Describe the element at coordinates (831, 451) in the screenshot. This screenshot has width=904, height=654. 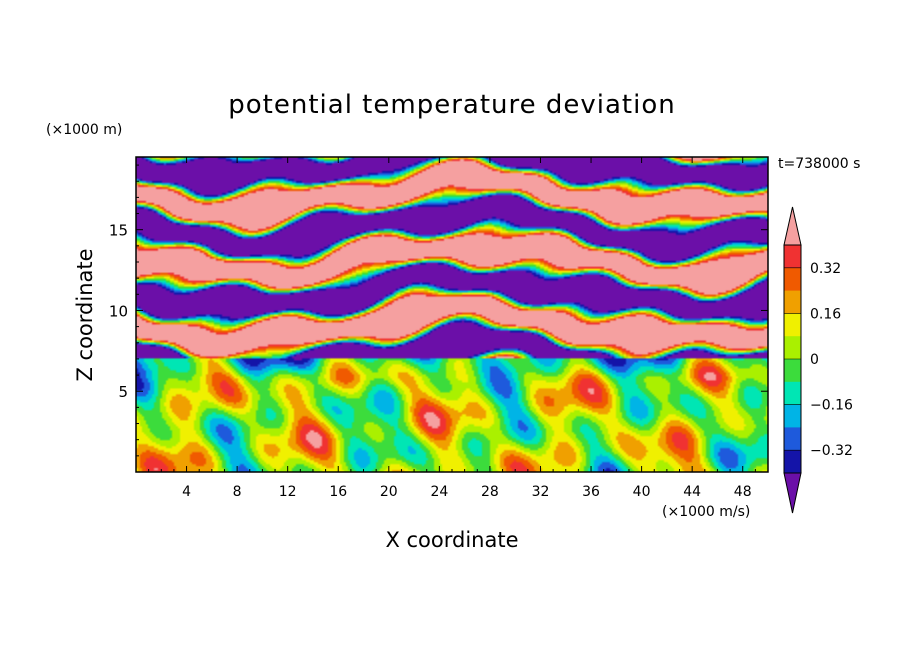
I see `colorbar-tick-label: −0.32` at that location.